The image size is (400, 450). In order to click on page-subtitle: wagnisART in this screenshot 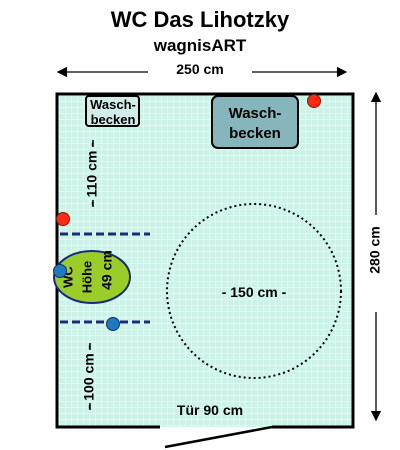, I will do `click(200, 45)`.